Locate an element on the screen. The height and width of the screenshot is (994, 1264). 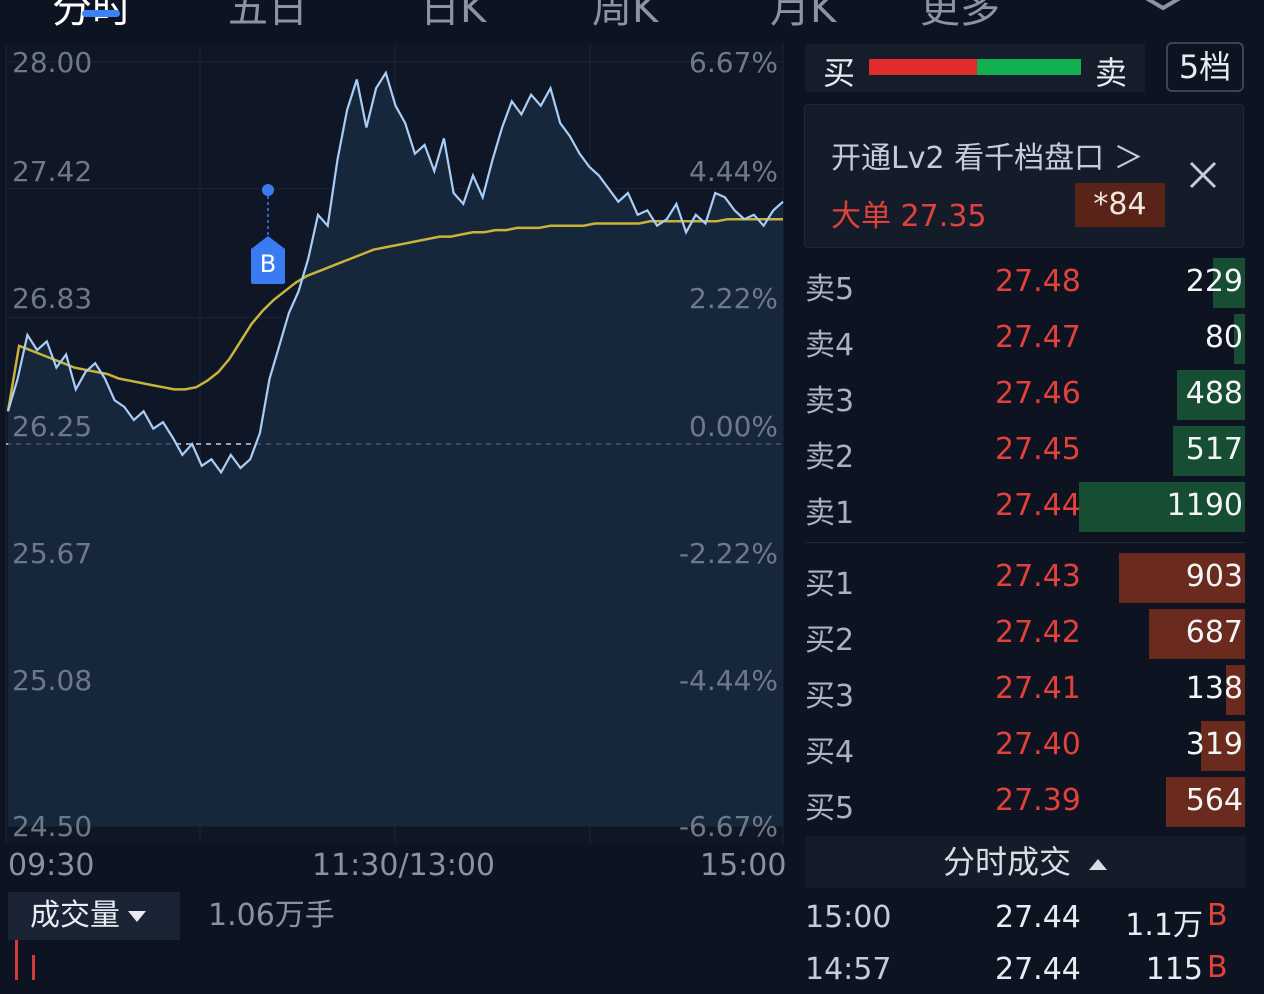
price-tick: 26.83 is located at coordinates (52, 298).